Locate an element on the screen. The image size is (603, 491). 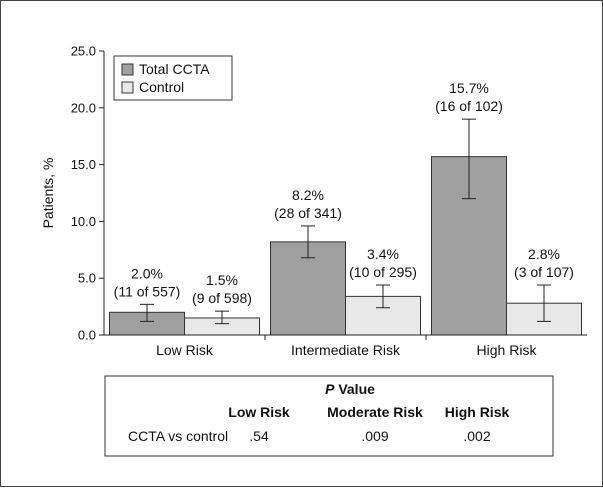
p-value-table-border is located at coordinates (329, 416).